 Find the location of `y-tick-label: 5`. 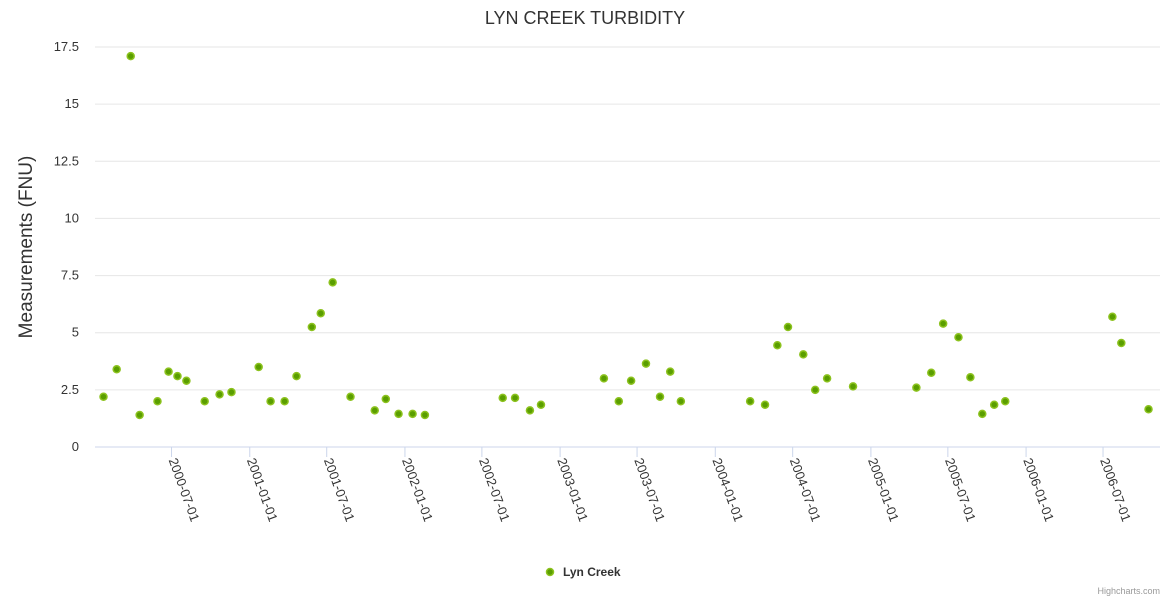

y-tick-label: 5 is located at coordinates (75, 332).